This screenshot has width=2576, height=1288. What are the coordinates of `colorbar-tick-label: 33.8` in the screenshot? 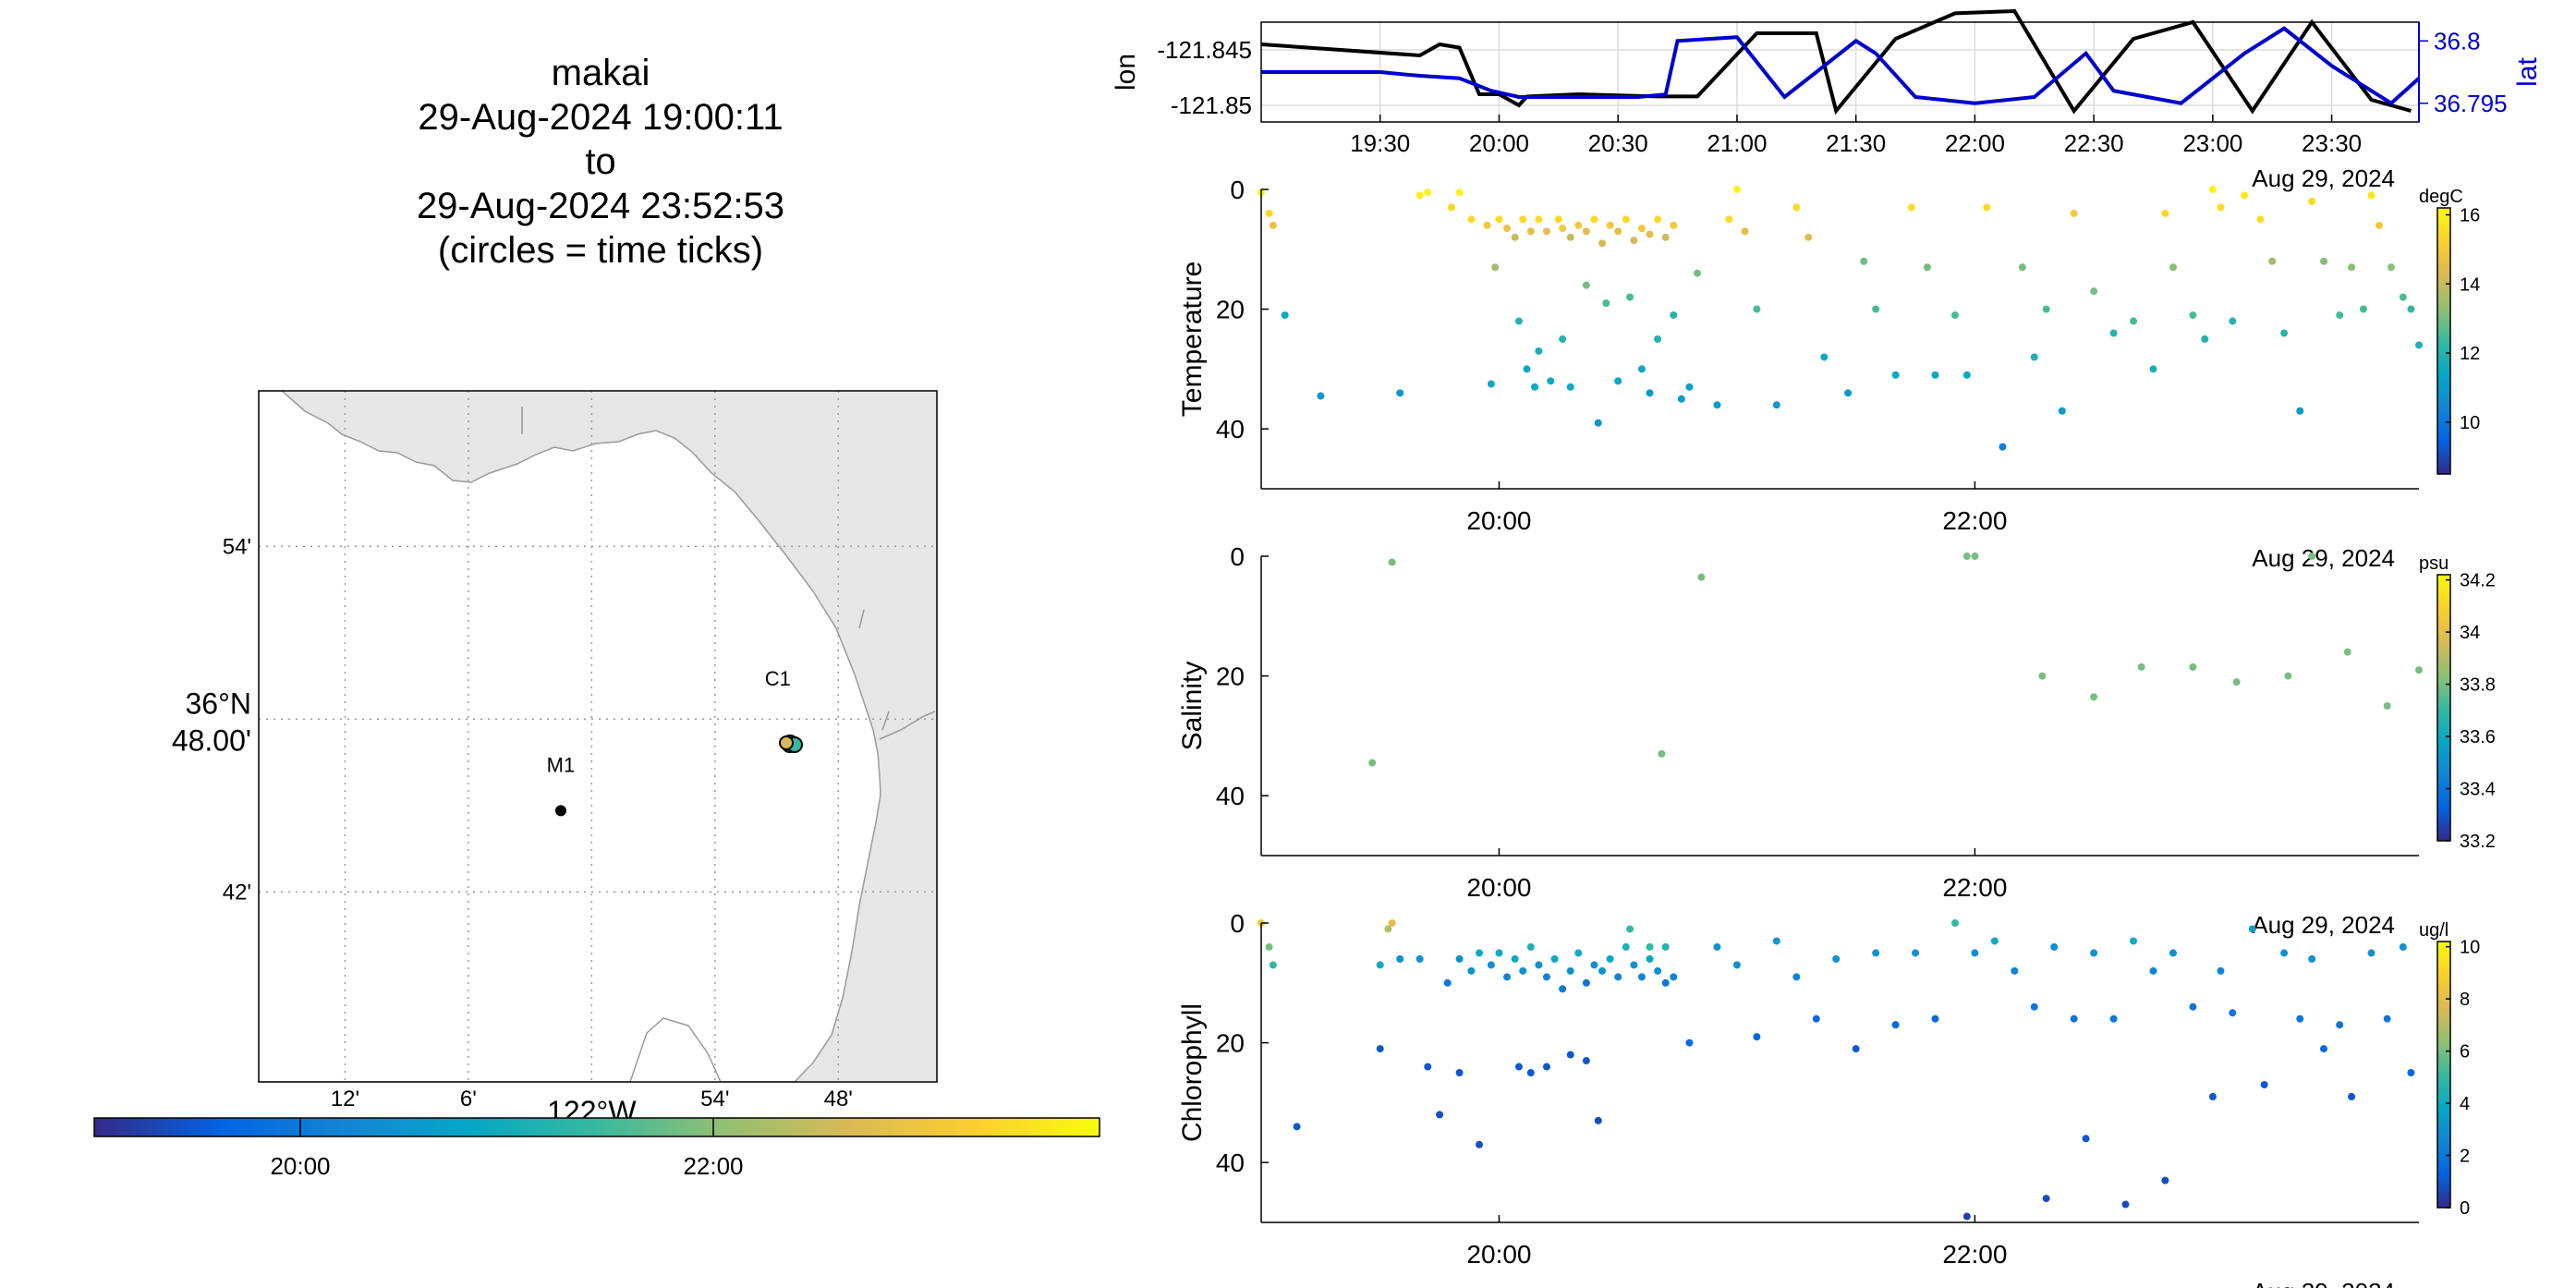 It's located at (2478, 685).